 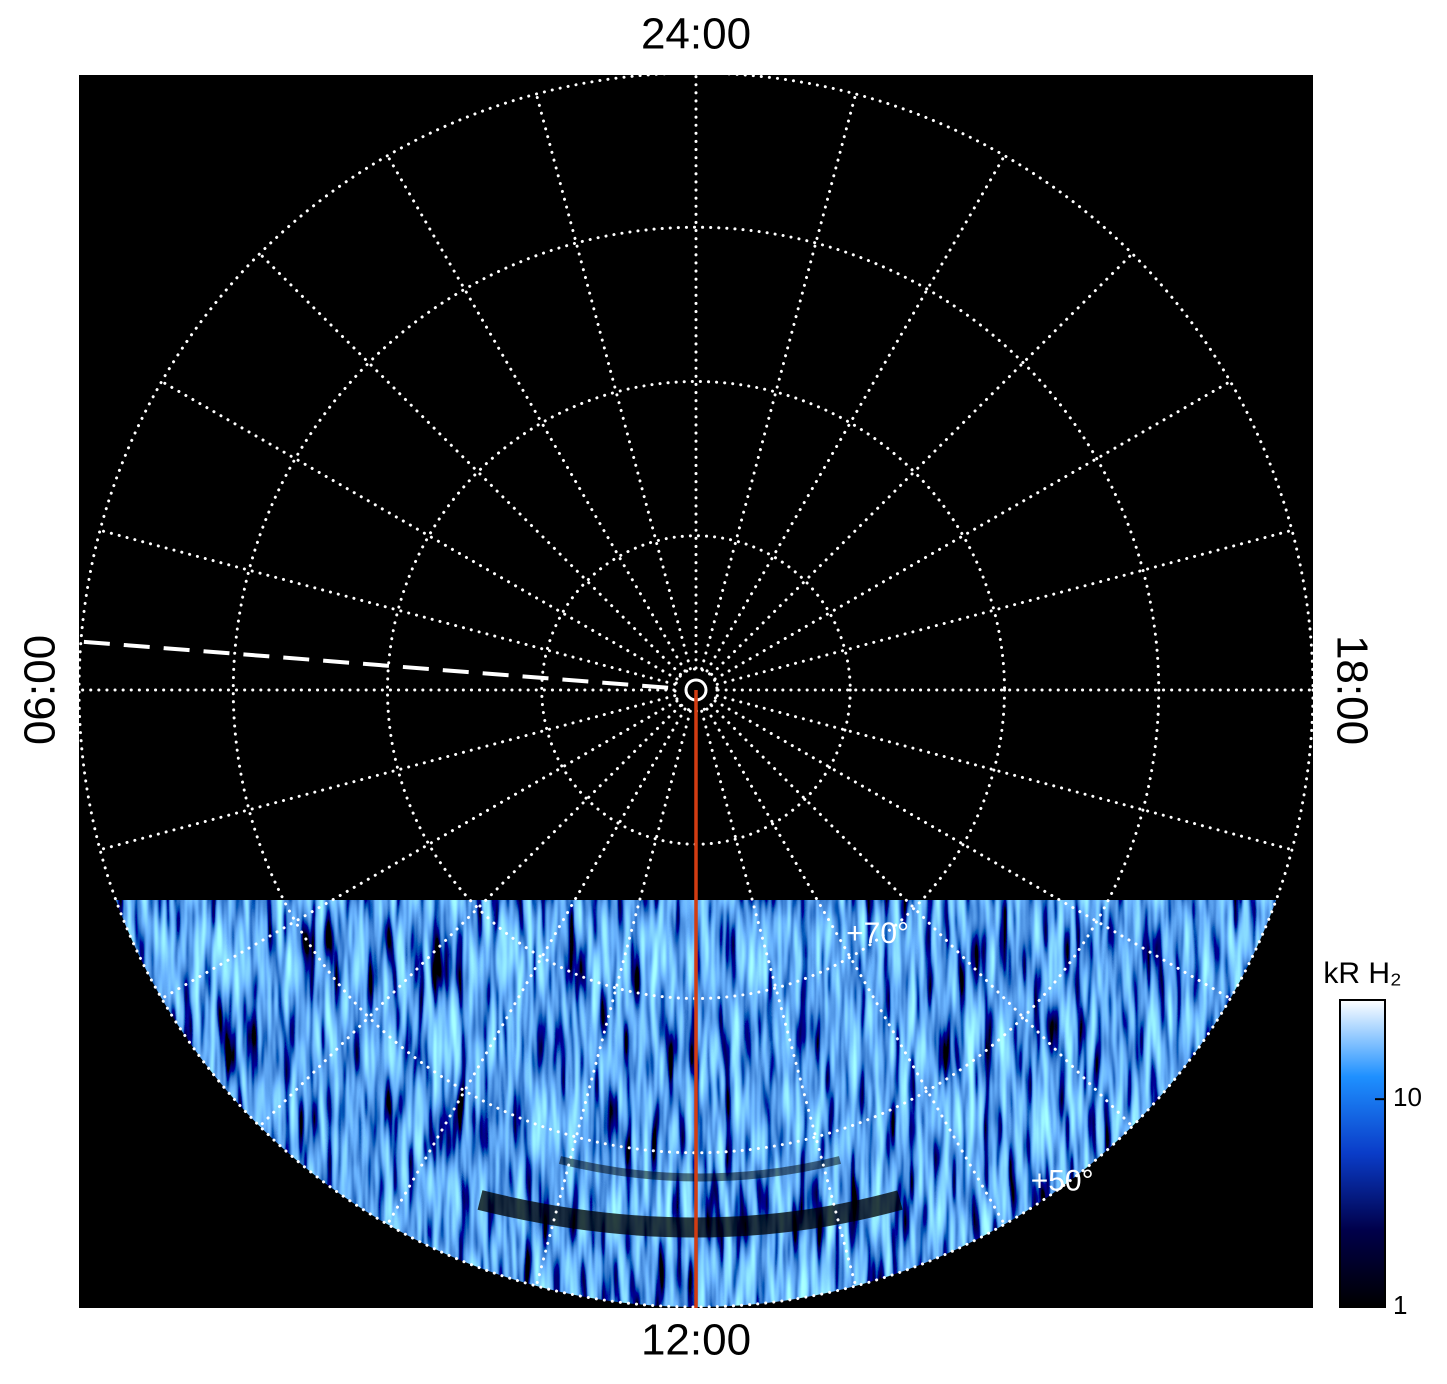 I want to click on latitude-label: +70°, so click(x=877, y=933).